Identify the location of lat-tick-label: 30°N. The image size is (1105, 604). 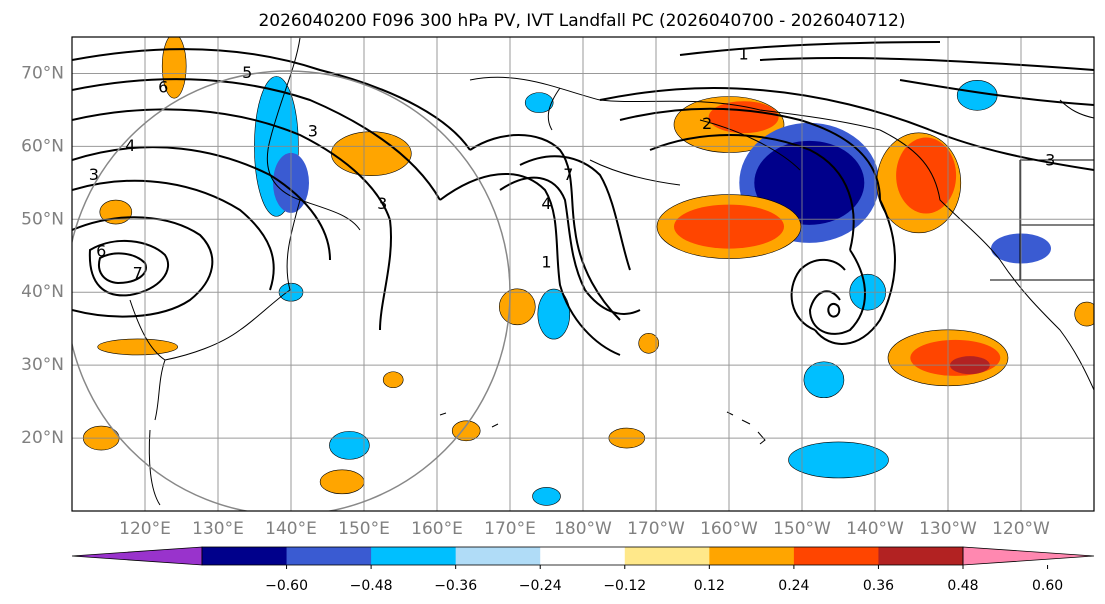
(42, 365).